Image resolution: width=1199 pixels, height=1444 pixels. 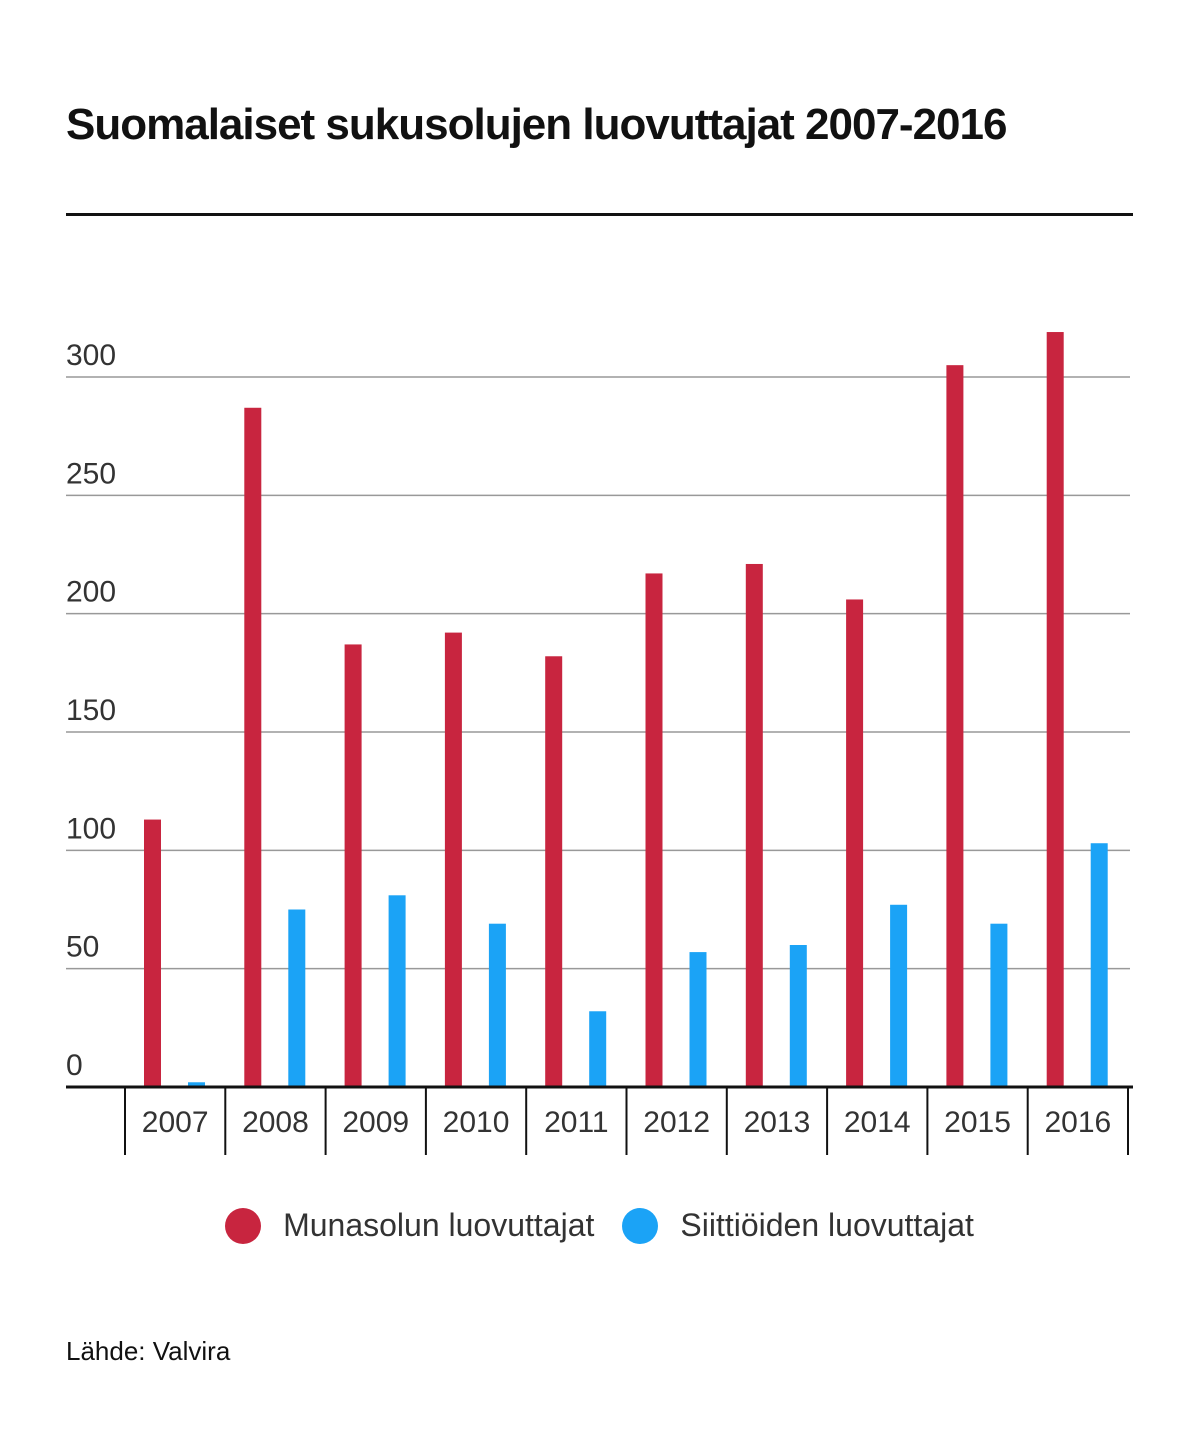 I want to click on x-tick-label: 2009, so click(x=375, y=1122).